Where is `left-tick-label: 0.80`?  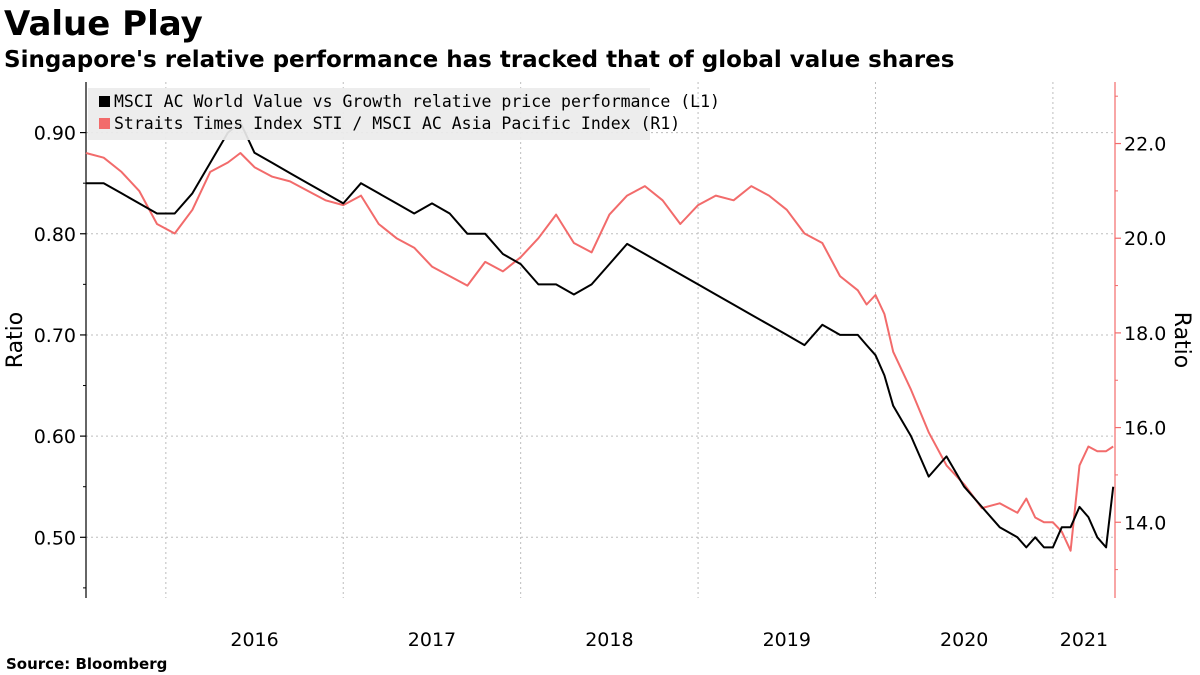 left-tick-label: 0.80 is located at coordinates (55, 235).